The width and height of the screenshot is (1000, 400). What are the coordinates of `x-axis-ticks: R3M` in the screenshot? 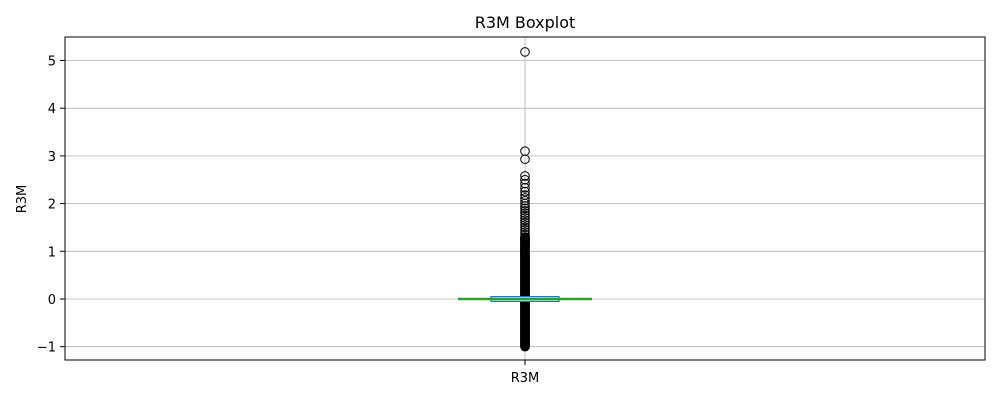 It's located at (525, 373).